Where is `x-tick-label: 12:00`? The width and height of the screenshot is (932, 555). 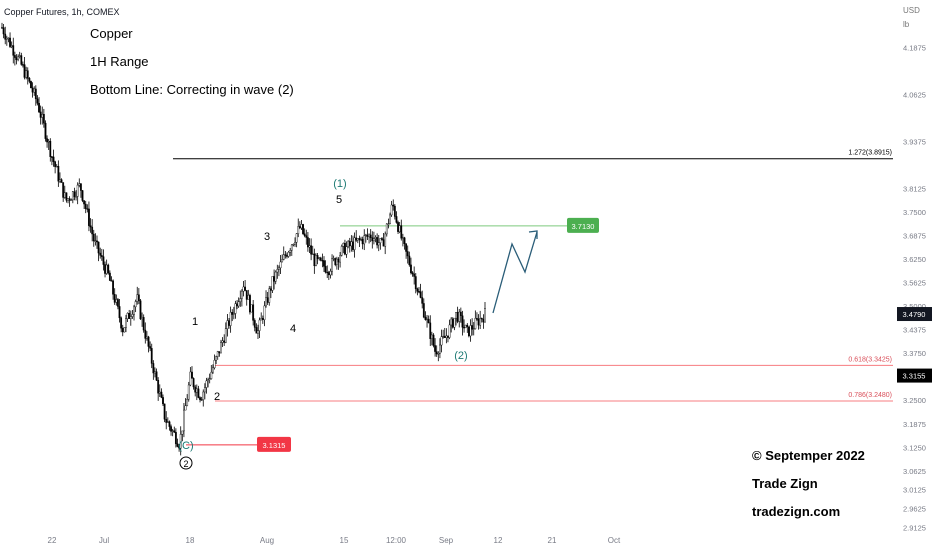
x-tick-label: 12:00 is located at coordinates (396, 540).